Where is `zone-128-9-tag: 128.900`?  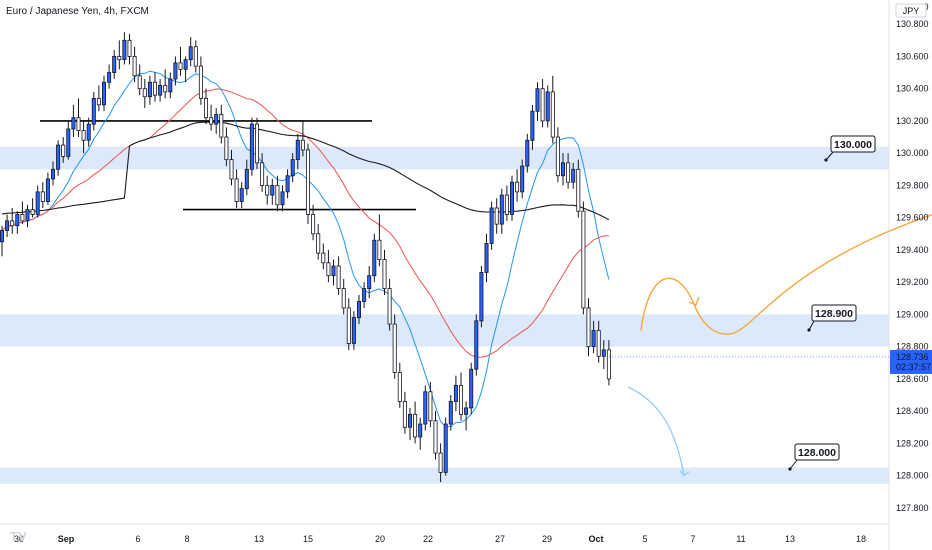
zone-128-9-tag: 128.900 is located at coordinates (832, 318).